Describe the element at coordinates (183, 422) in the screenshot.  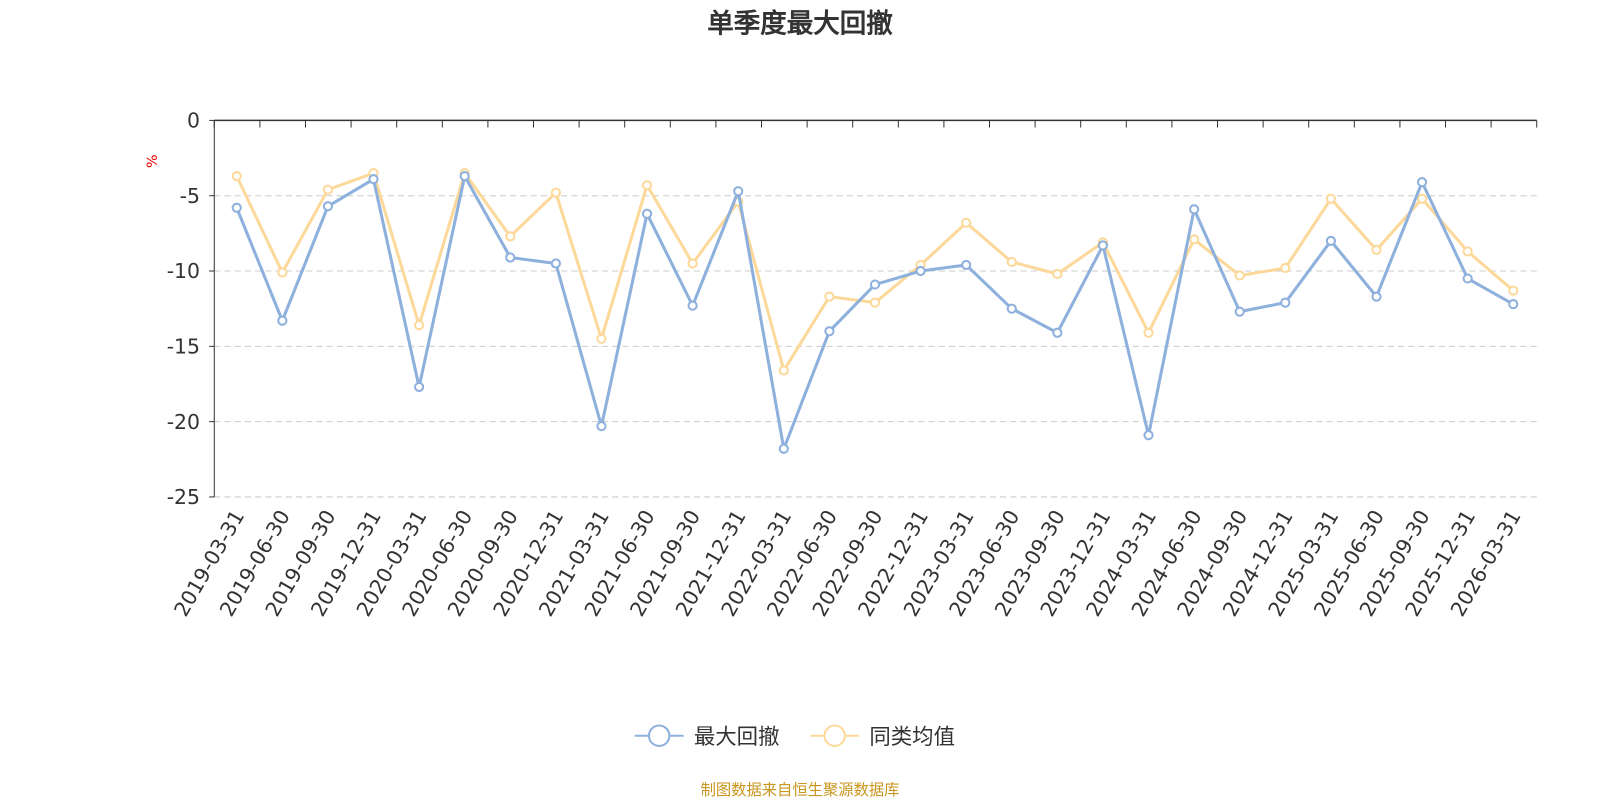
I see `y-tick-label: -20` at that location.